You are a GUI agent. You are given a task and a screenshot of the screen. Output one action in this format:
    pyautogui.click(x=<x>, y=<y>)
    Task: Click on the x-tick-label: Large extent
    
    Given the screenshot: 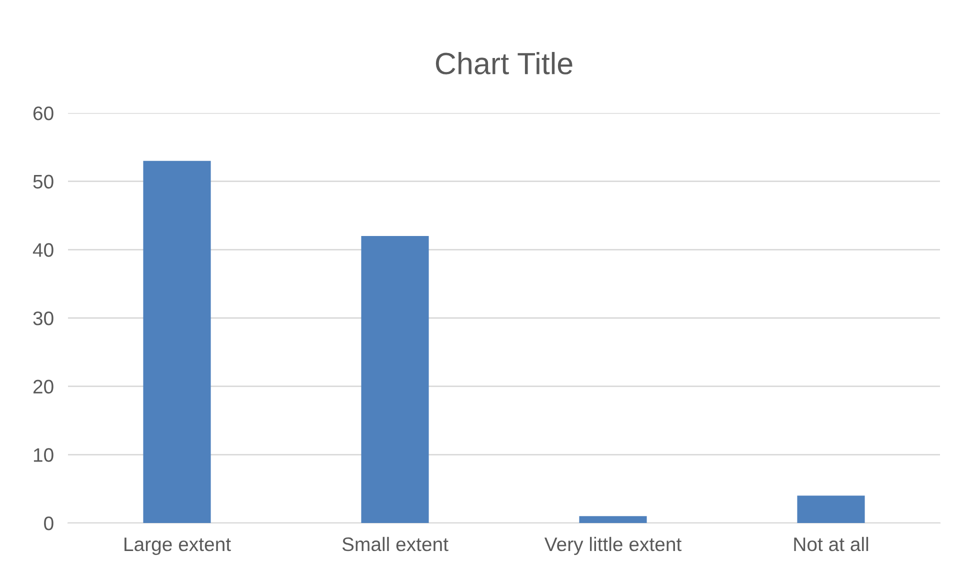 What is the action you would take?
    pyautogui.click(x=177, y=547)
    